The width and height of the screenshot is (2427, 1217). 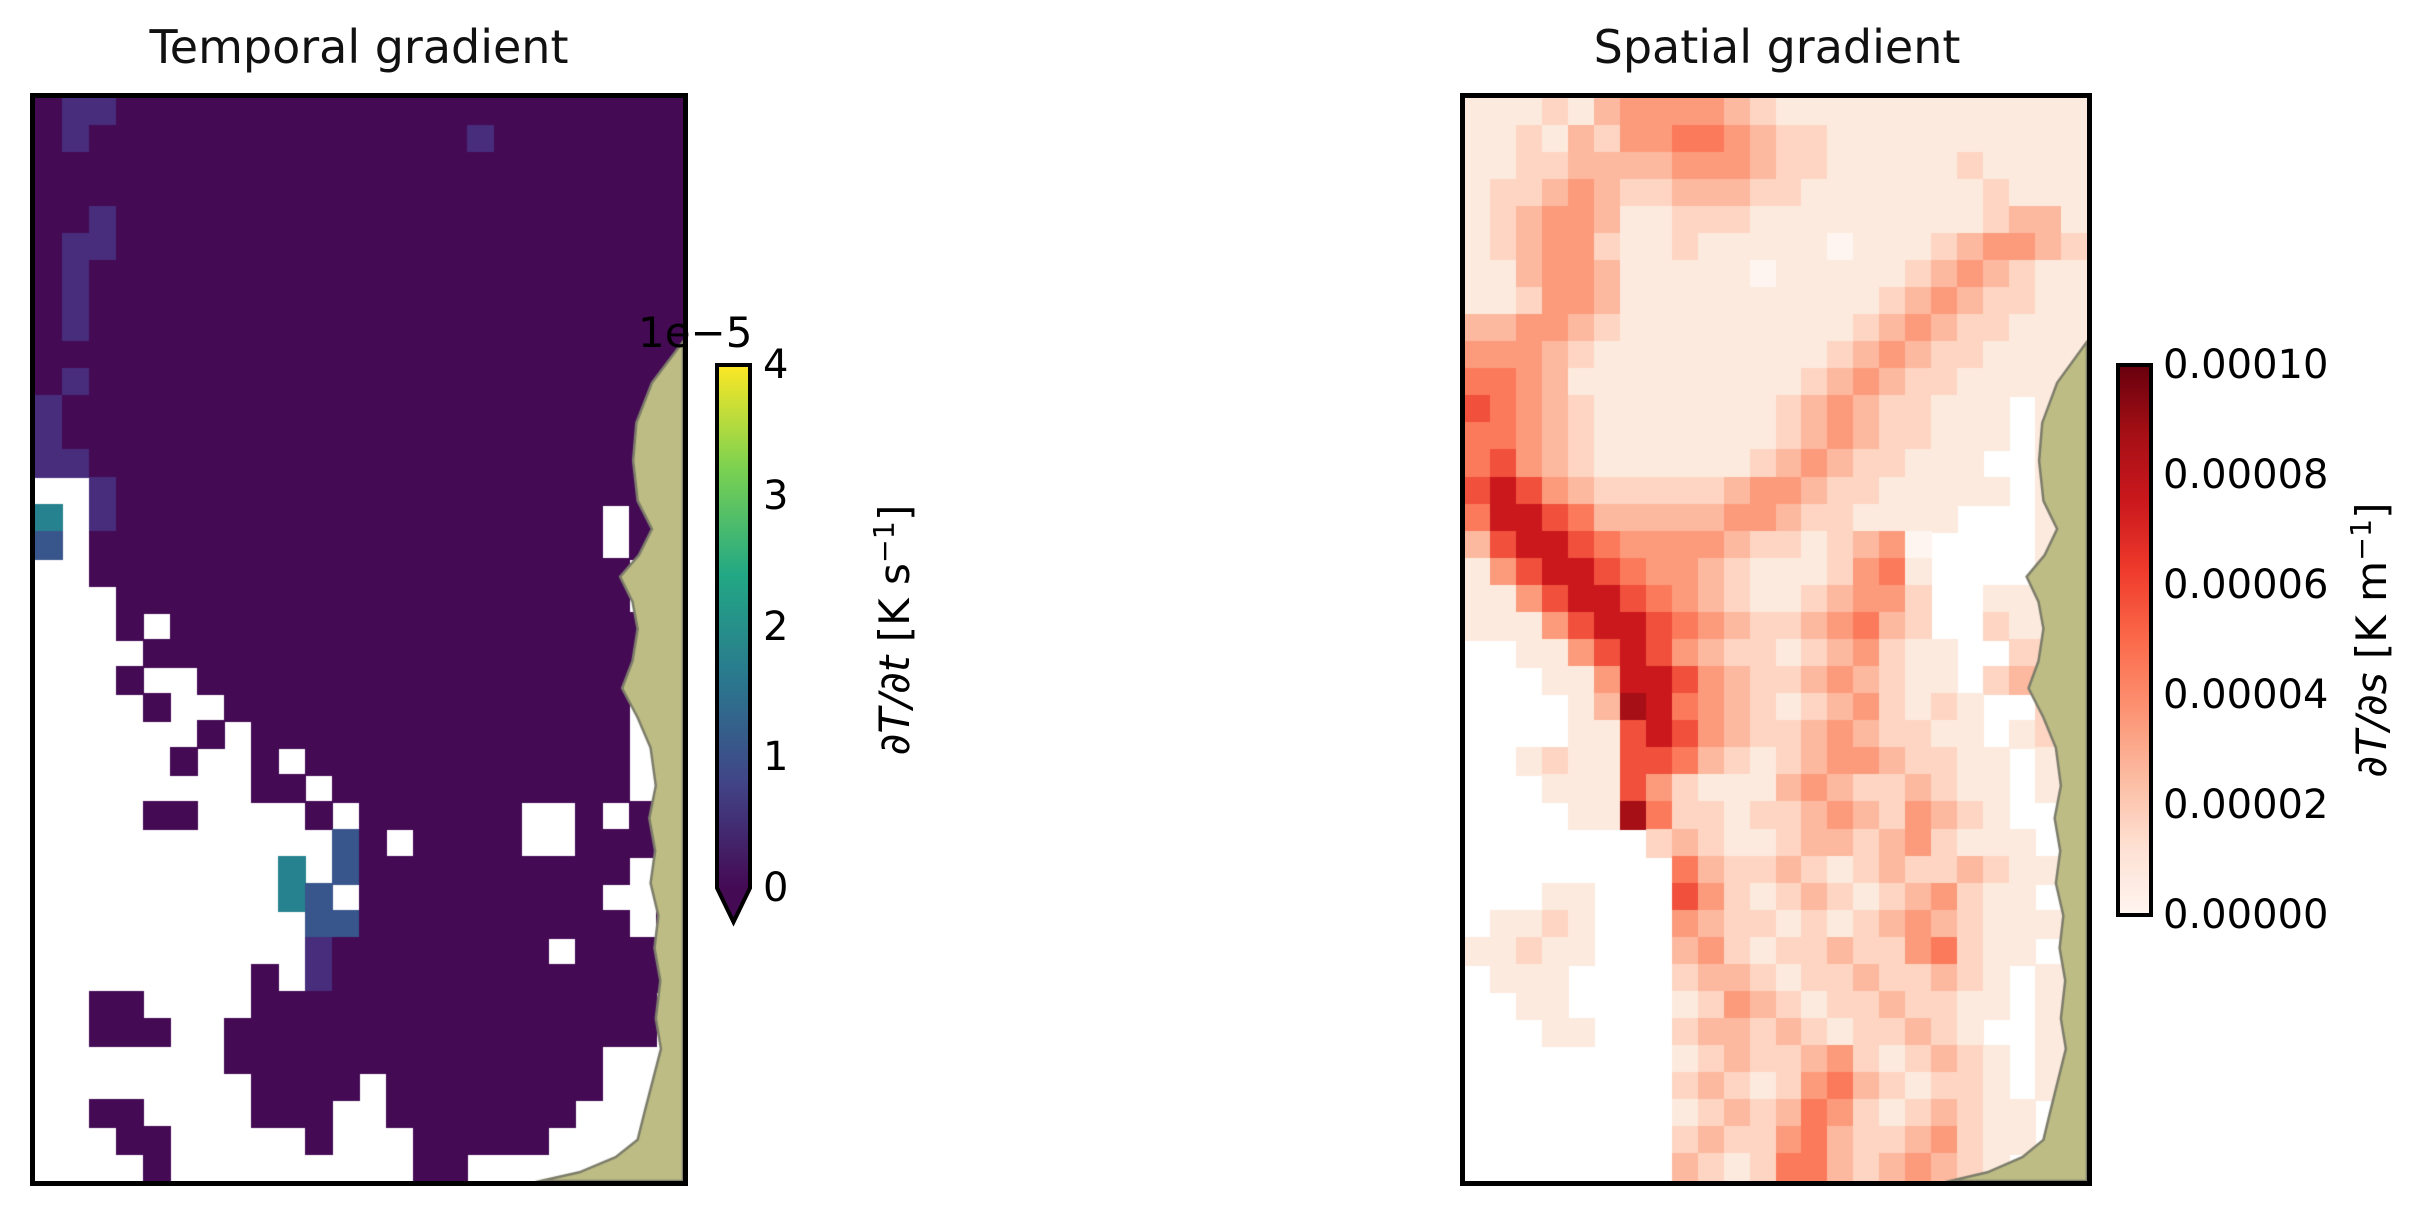 I want to click on spatial-colorbar-tick-0.00010: 0.00010, so click(x=2246, y=365).